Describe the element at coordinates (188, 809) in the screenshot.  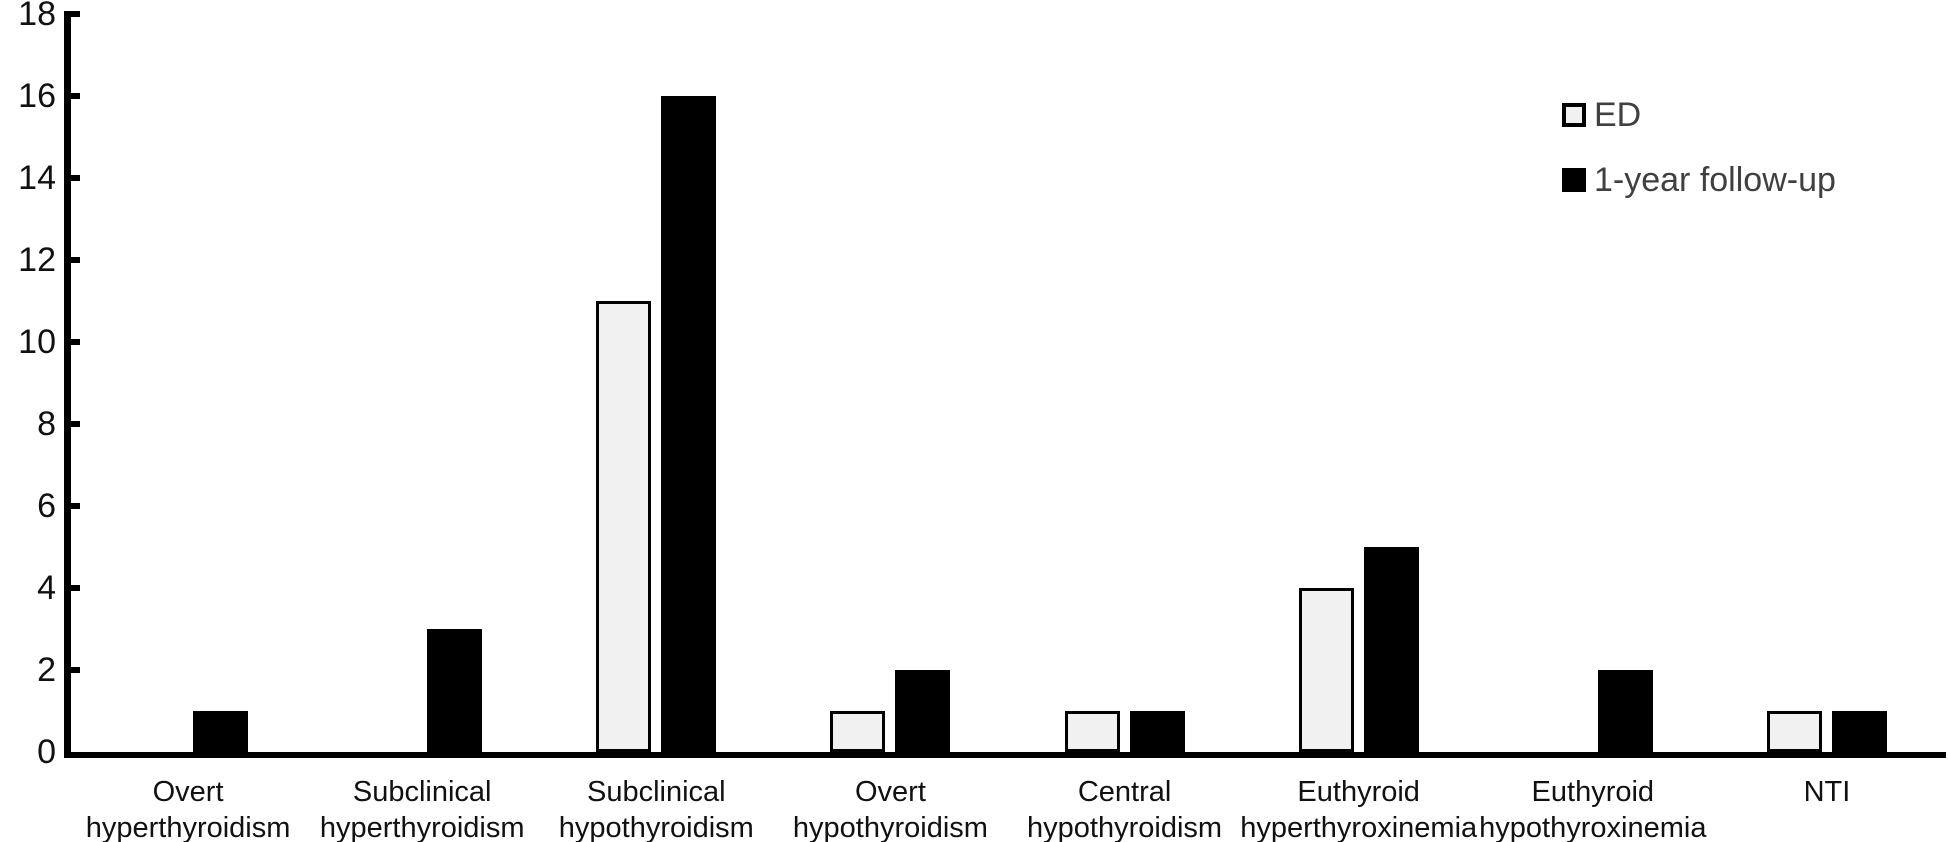
I see `x-axis-category-label: Overt hyperthyroidism` at that location.